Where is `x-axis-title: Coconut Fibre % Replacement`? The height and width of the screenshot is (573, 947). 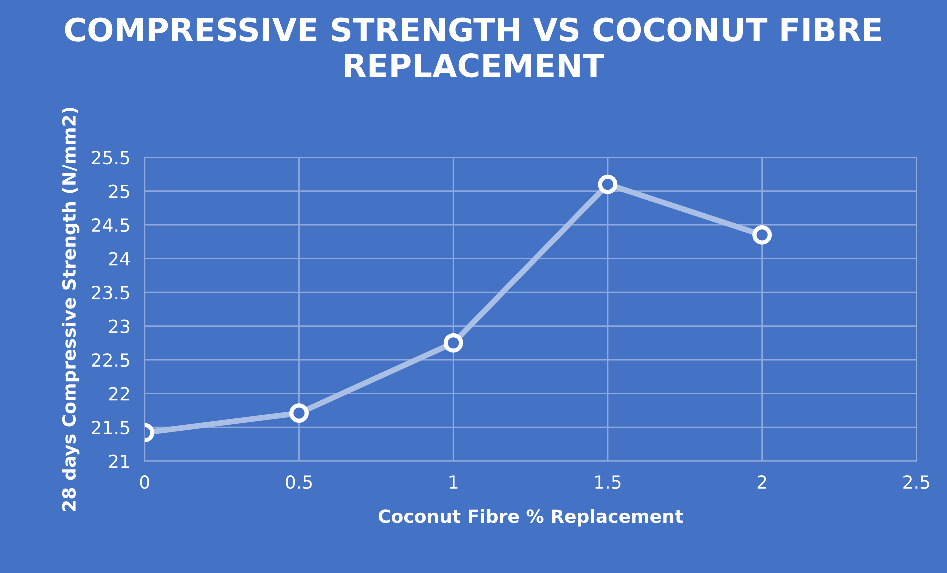
x-axis-title: Coconut Fibre % Replacement is located at coordinates (531, 518).